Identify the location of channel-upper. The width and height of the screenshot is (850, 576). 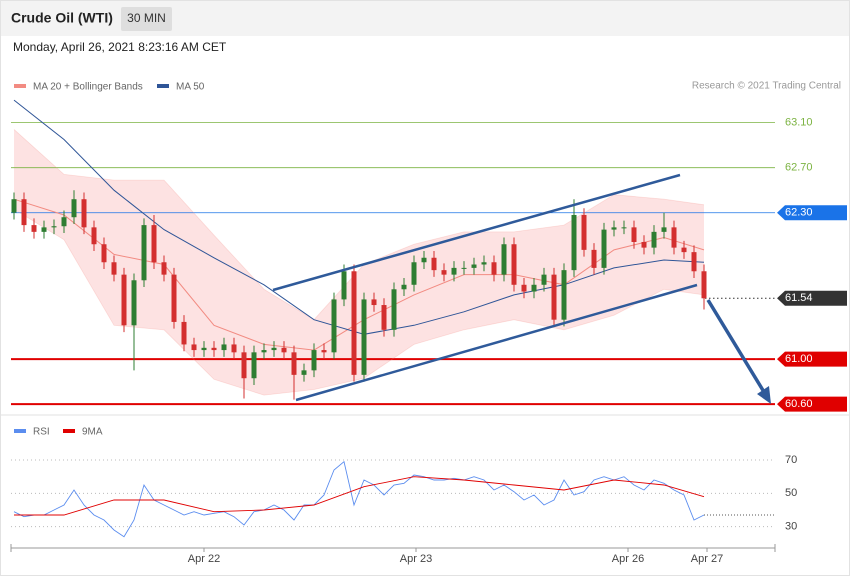
(476, 232).